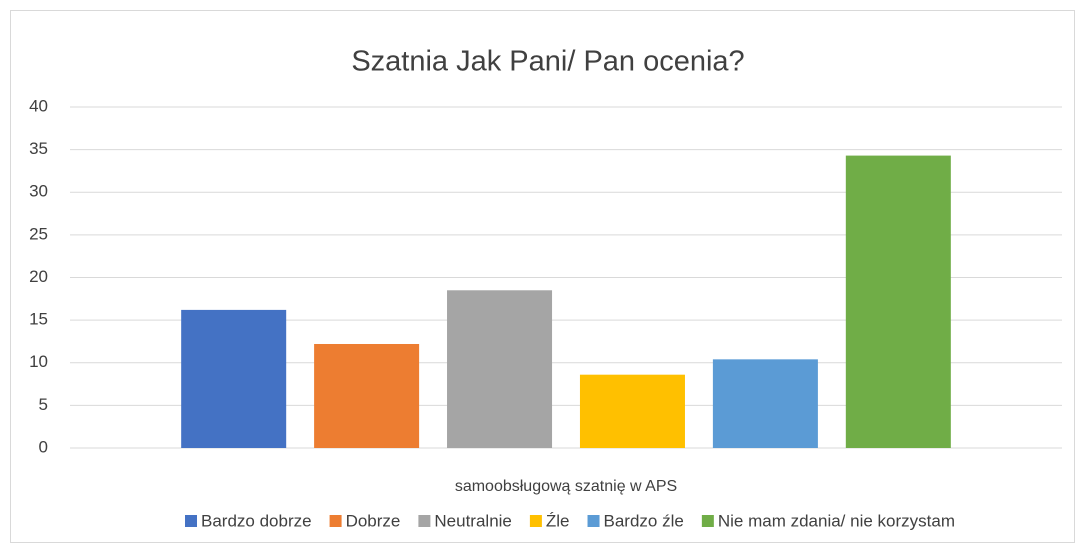  What do you see at coordinates (256, 520) in the screenshot?
I see `legend-label: Bardzo dobrze` at bounding box center [256, 520].